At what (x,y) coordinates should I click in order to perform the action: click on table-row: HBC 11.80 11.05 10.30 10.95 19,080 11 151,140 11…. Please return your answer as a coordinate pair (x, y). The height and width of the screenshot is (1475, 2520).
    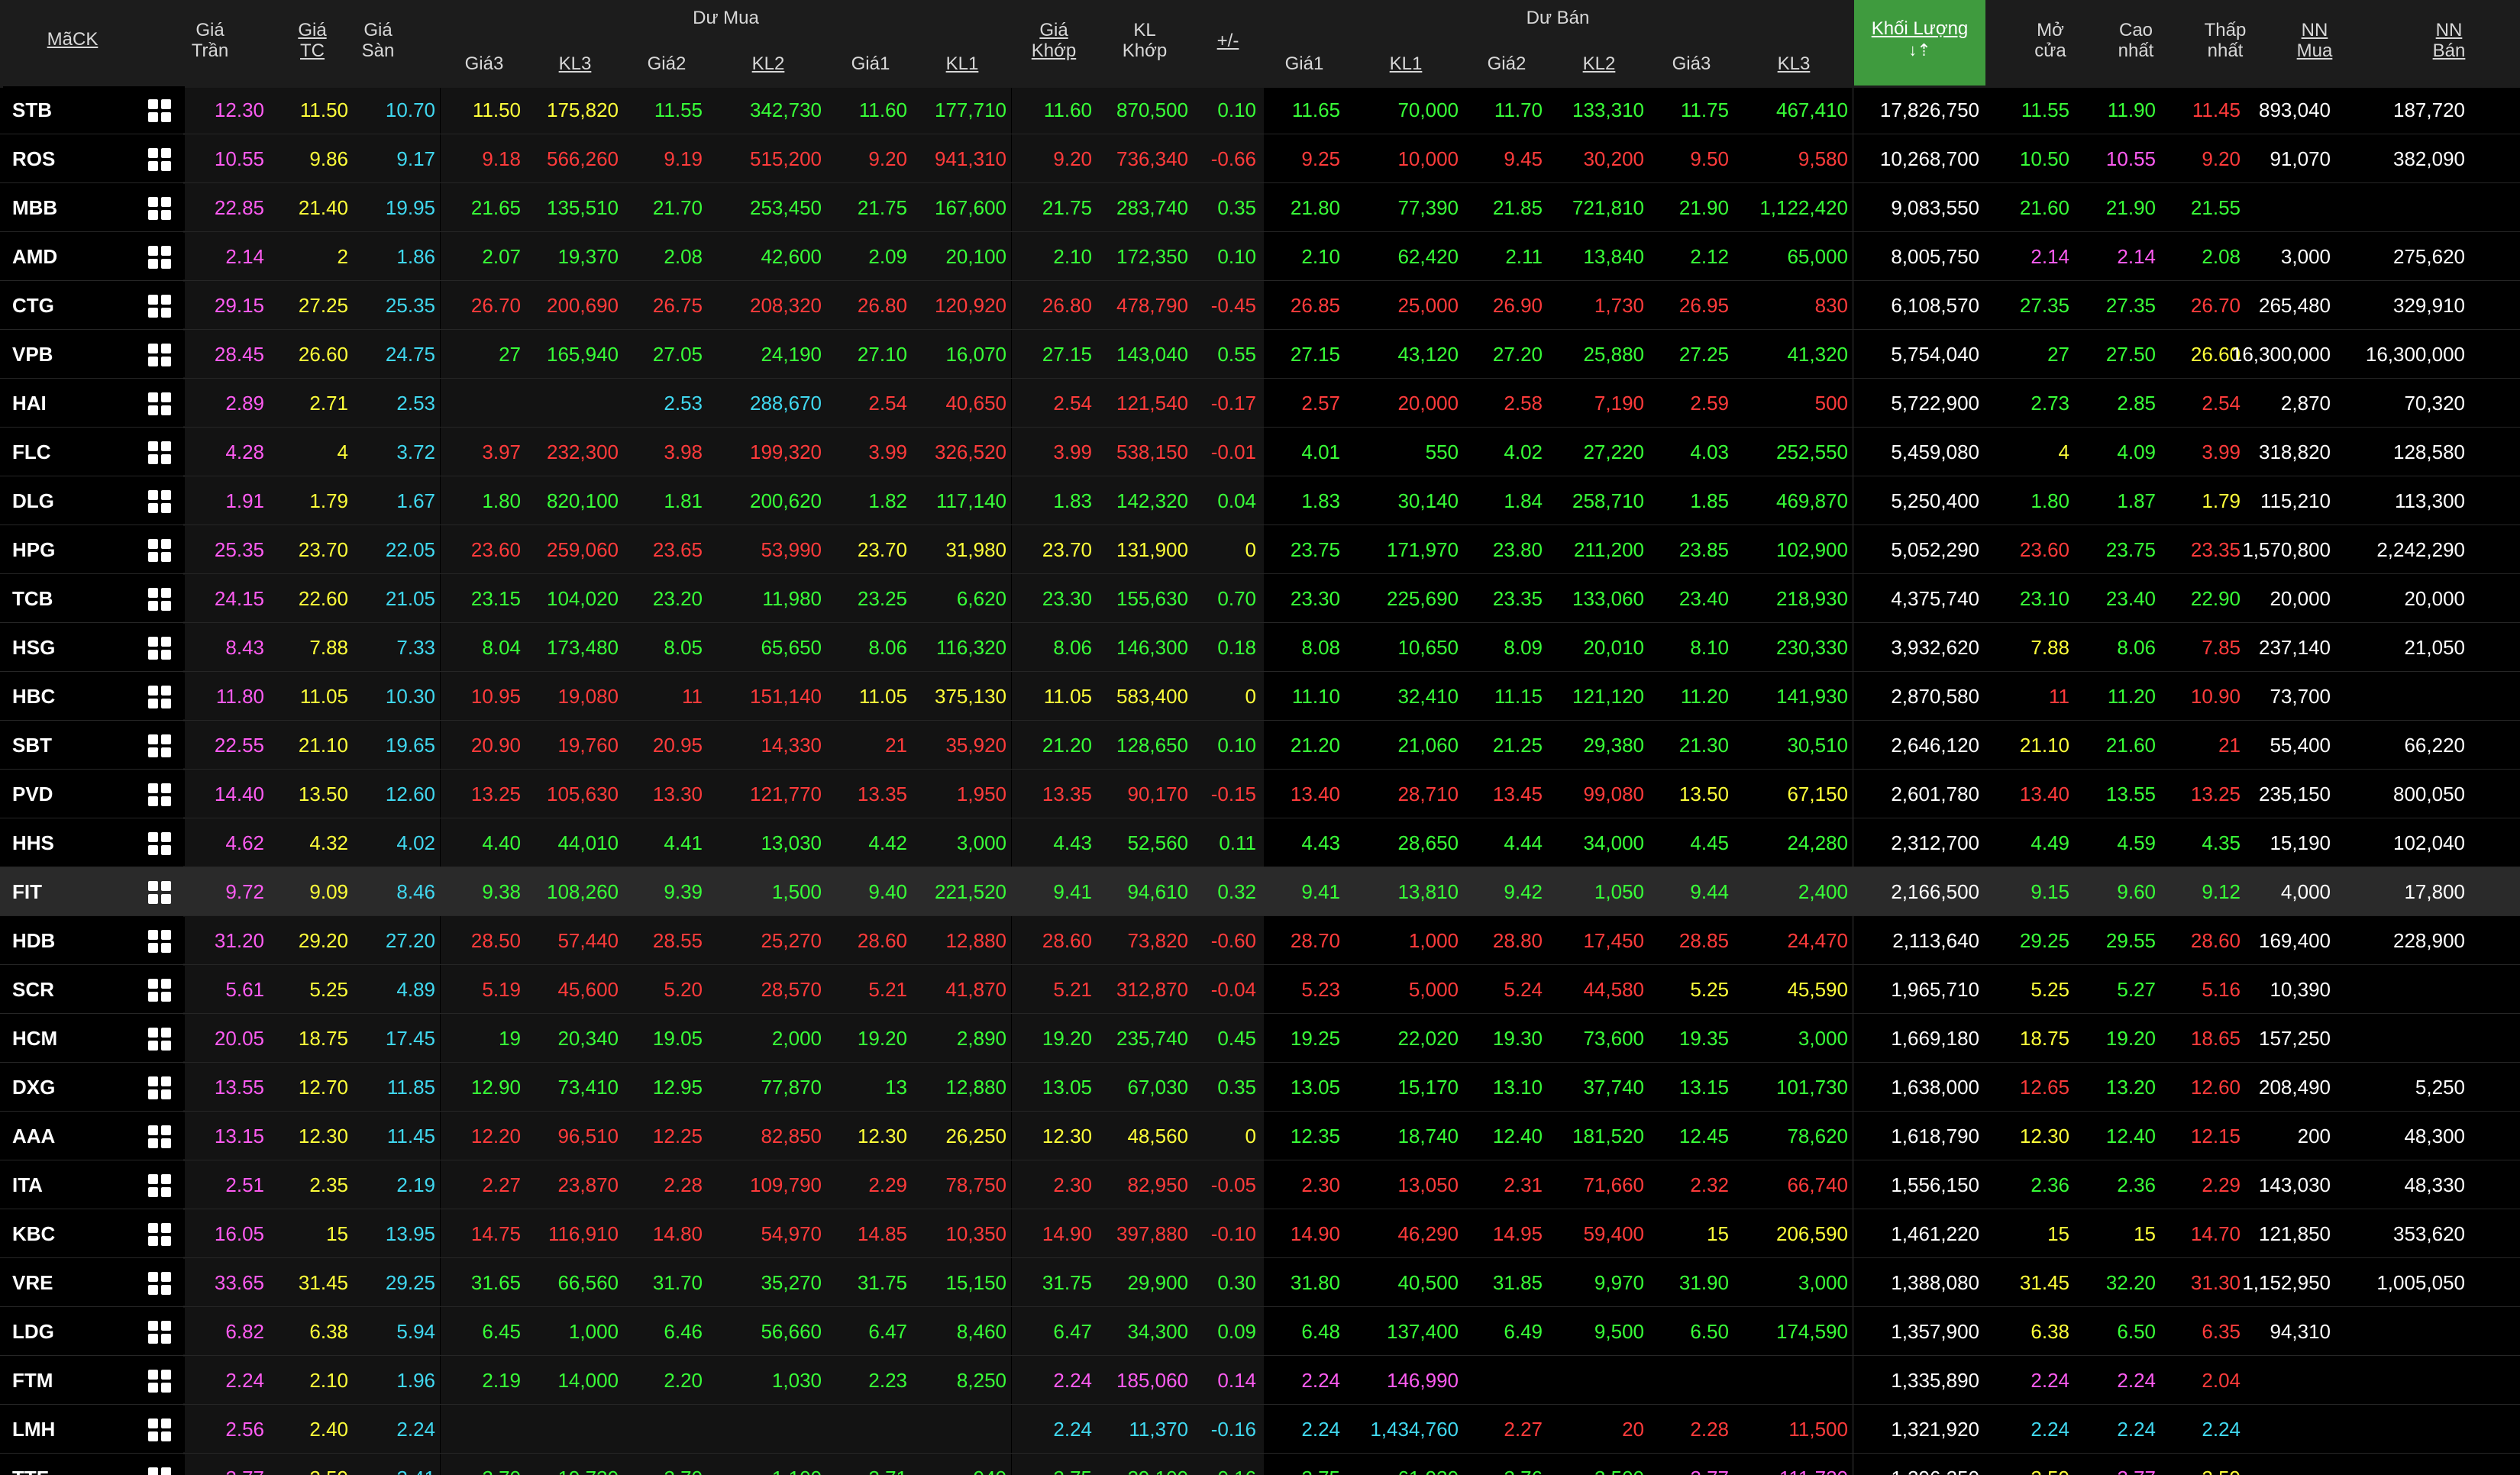
    Looking at the image, I should click on (1260, 697).